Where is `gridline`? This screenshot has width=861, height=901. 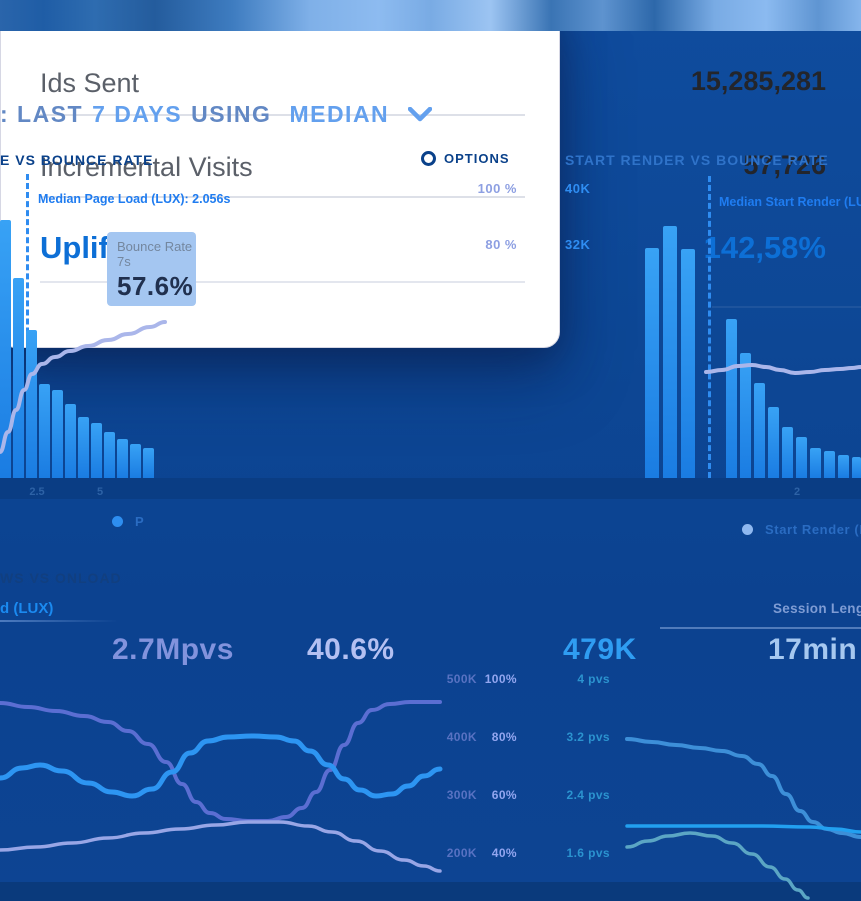 gridline is located at coordinates (786, 307).